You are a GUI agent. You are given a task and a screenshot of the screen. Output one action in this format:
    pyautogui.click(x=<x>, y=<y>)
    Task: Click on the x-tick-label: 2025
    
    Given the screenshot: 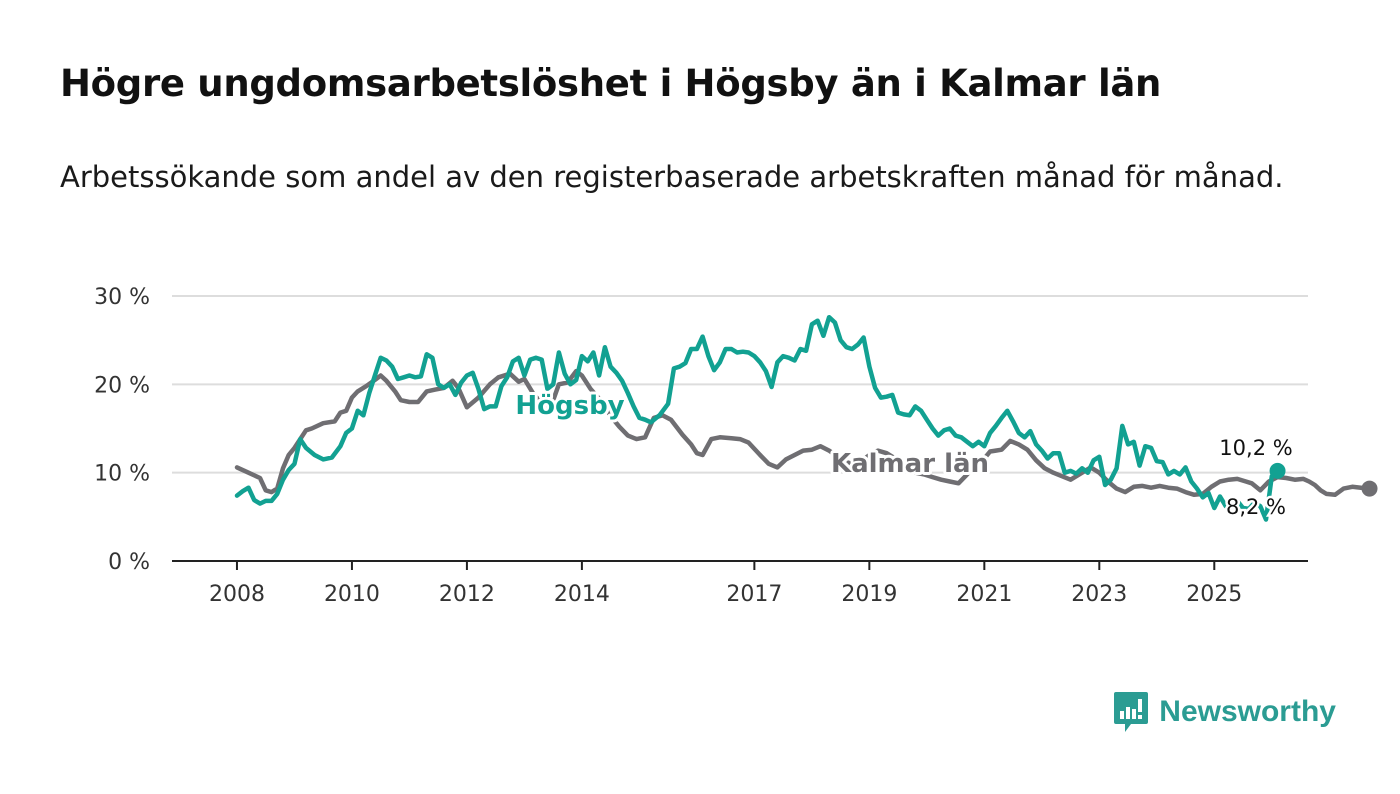 What is the action you would take?
    pyautogui.click(x=1214, y=594)
    